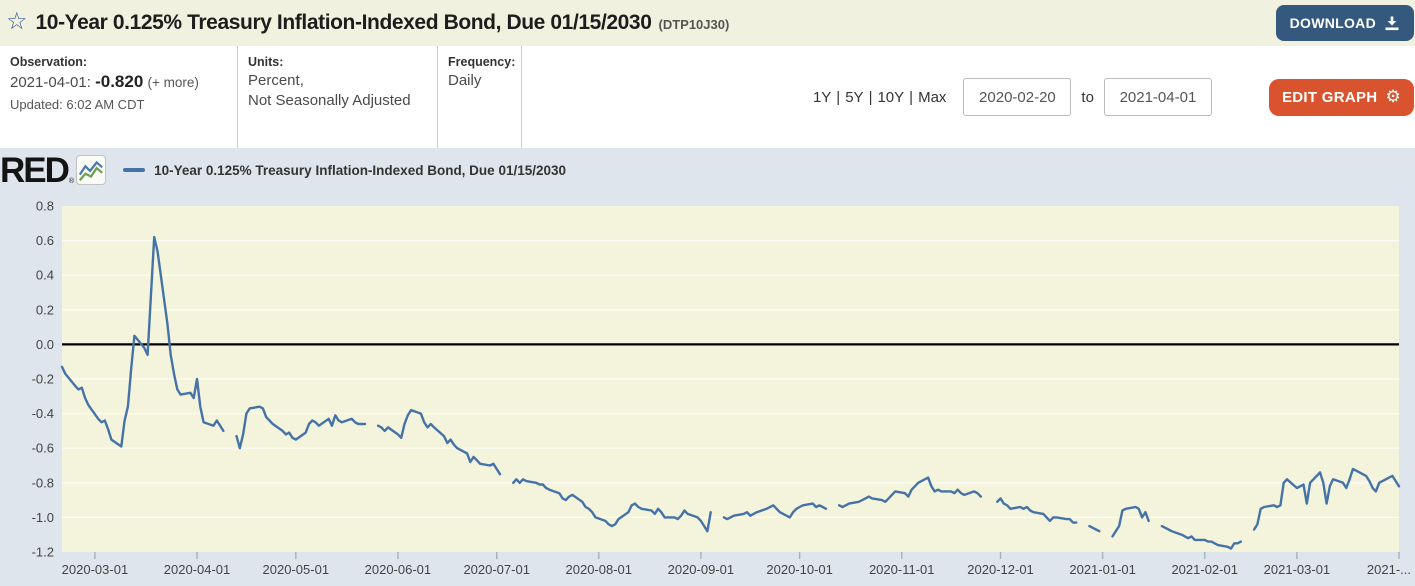 The height and width of the screenshot is (586, 1415). Describe the element at coordinates (91, 170) in the screenshot. I see `fred-sparkline-icon` at that location.